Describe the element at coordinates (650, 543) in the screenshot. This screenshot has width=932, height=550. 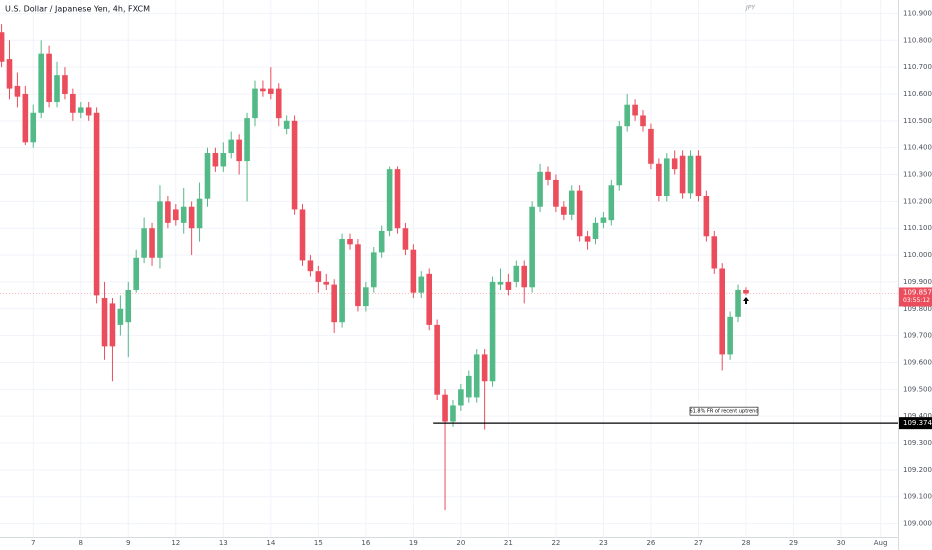
I see `x-tick-label: 26` at that location.